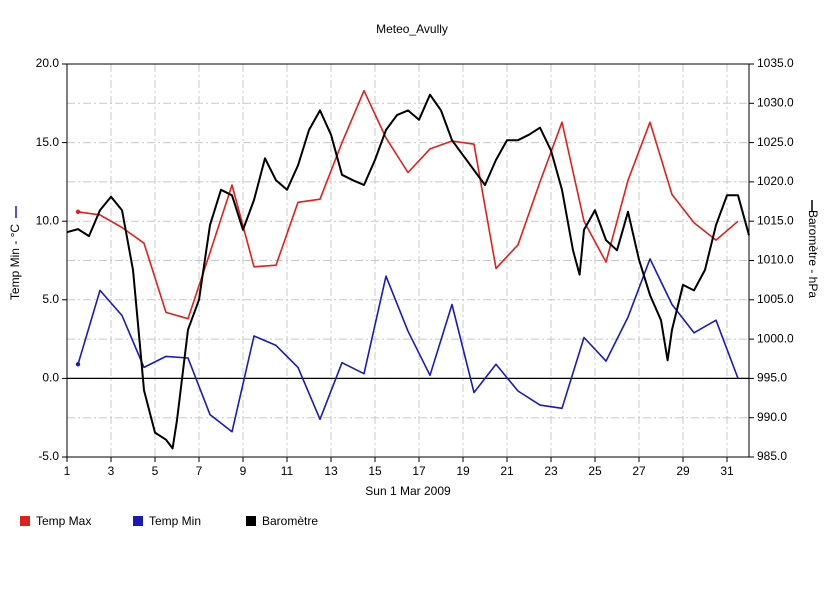 This screenshot has height=611, width=825. Describe the element at coordinates (15, 262) in the screenshot. I see `y-axis-label: Temp Min - °C` at that location.